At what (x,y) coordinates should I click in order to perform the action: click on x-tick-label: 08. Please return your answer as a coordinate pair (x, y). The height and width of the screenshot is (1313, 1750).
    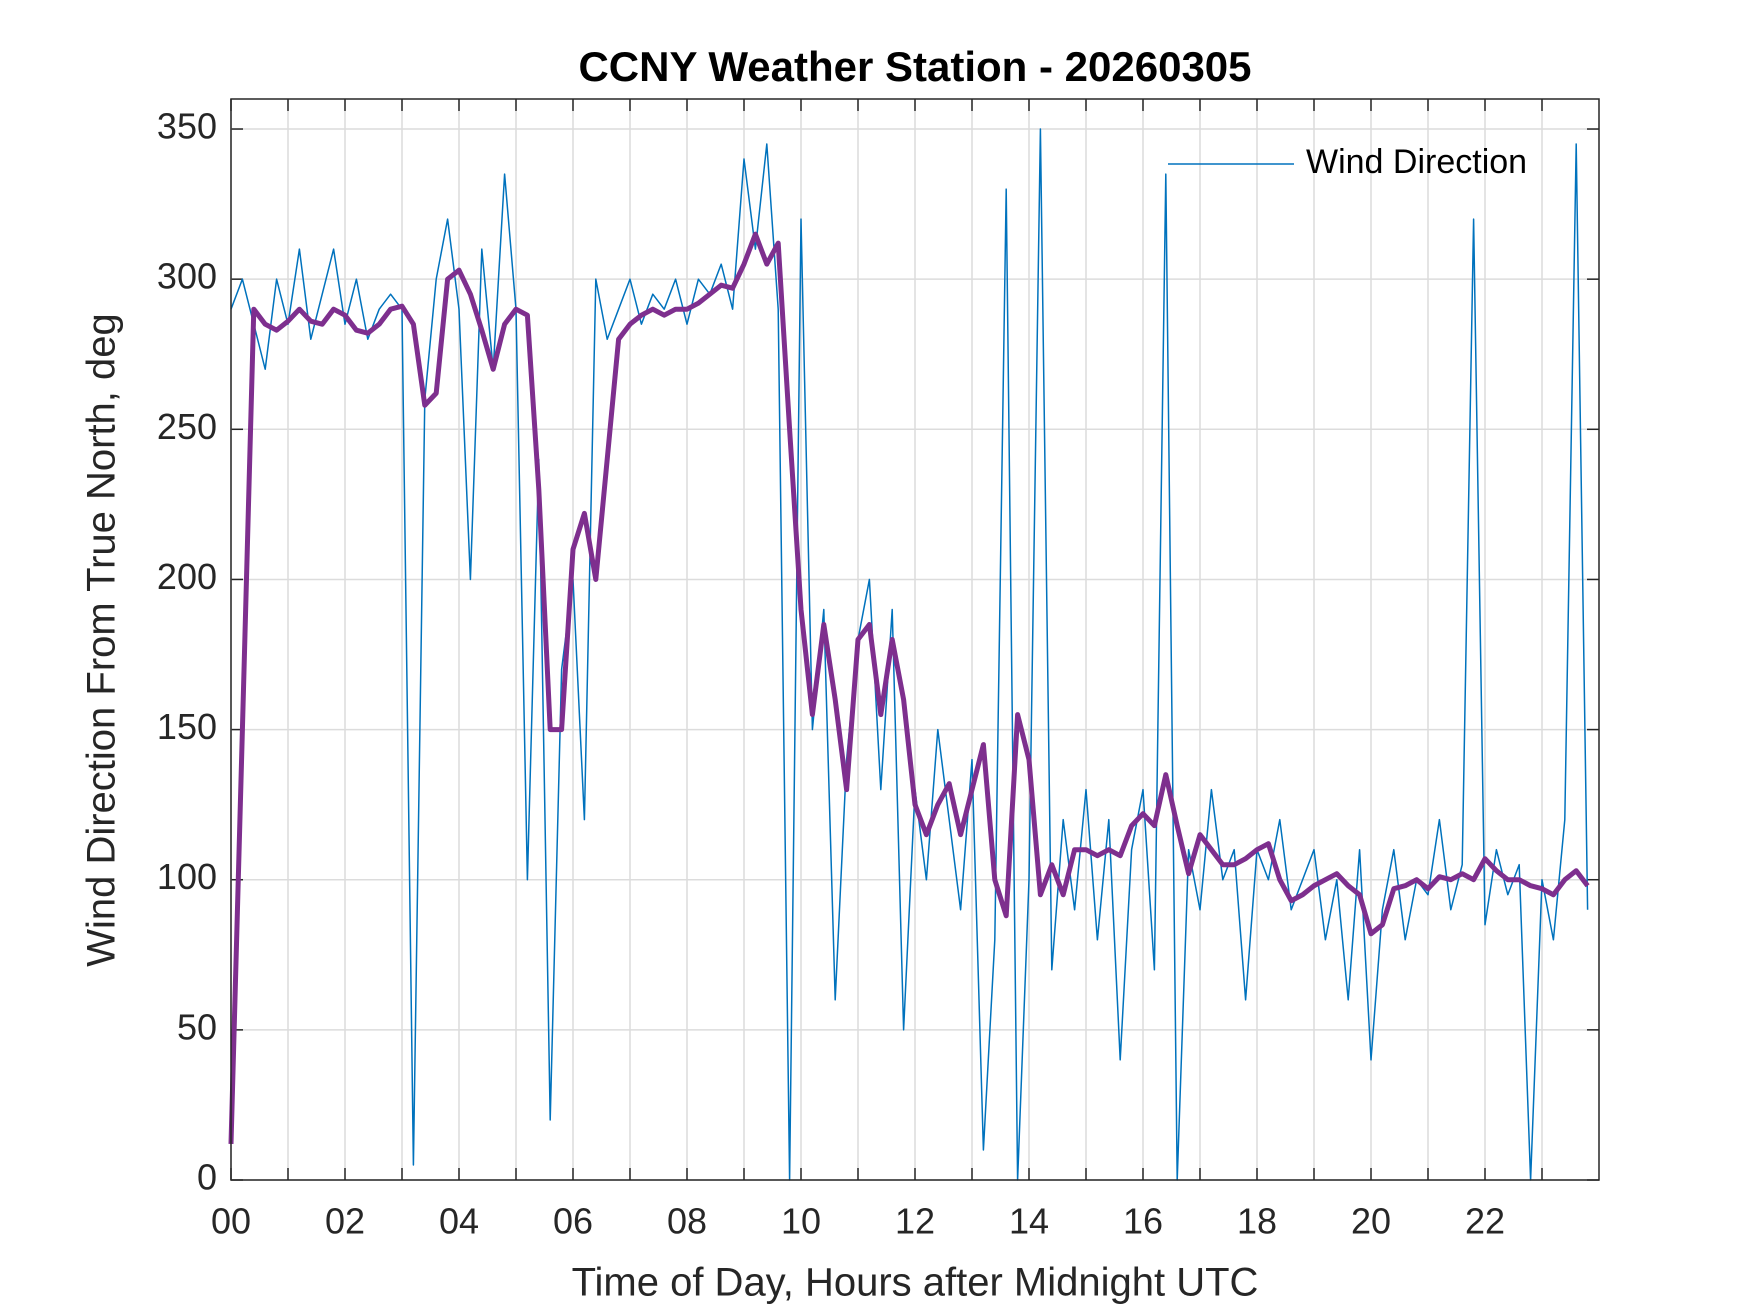
    Looking at the image, I should click on (687, 1221).